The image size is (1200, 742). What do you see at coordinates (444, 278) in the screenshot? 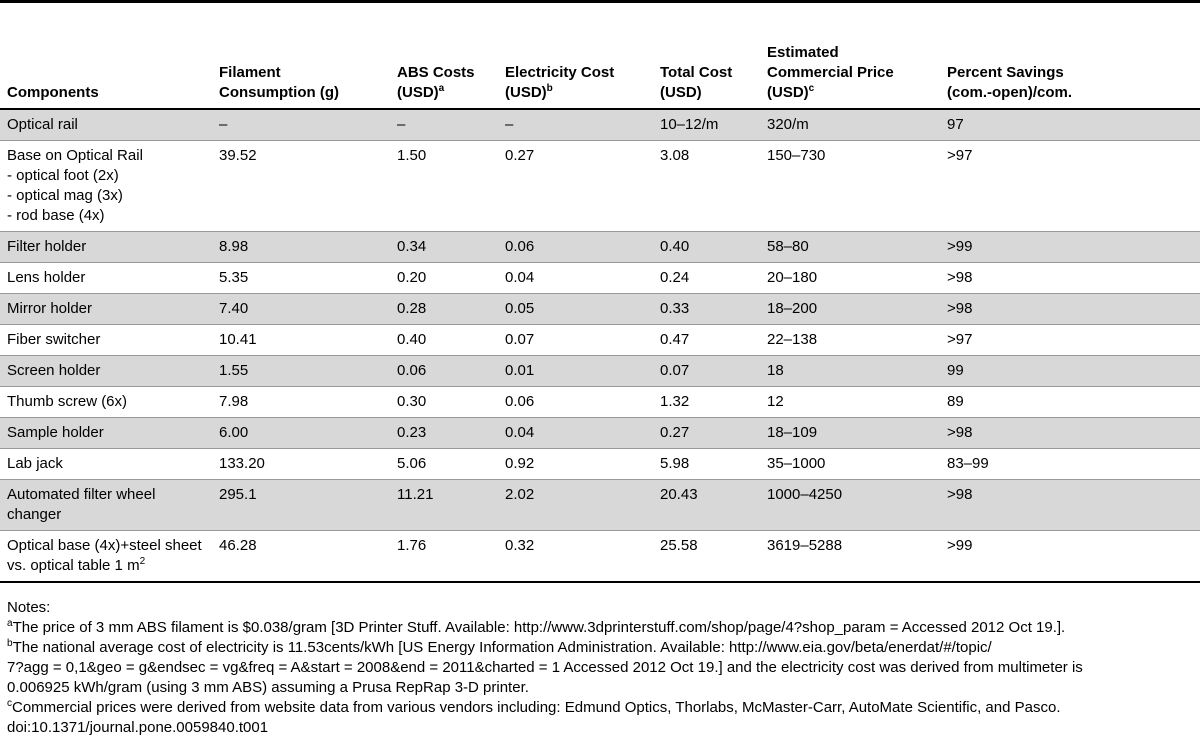
I see `cell-abs: 0.20` at bounding box center [444, 278].